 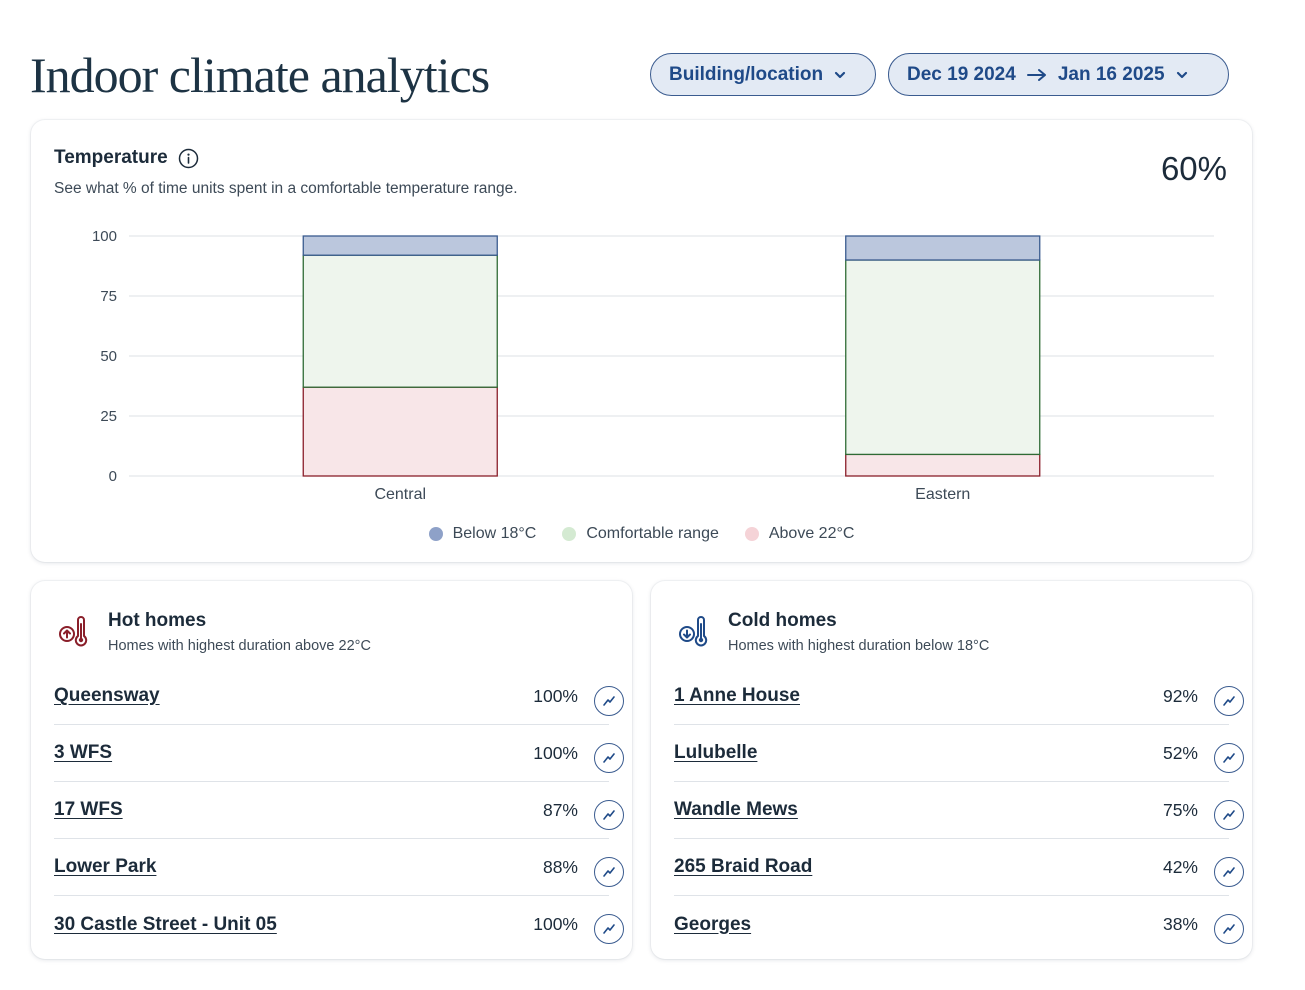 I want to click on date-end: Jan 16 2025, so click(x=1111, y=74).